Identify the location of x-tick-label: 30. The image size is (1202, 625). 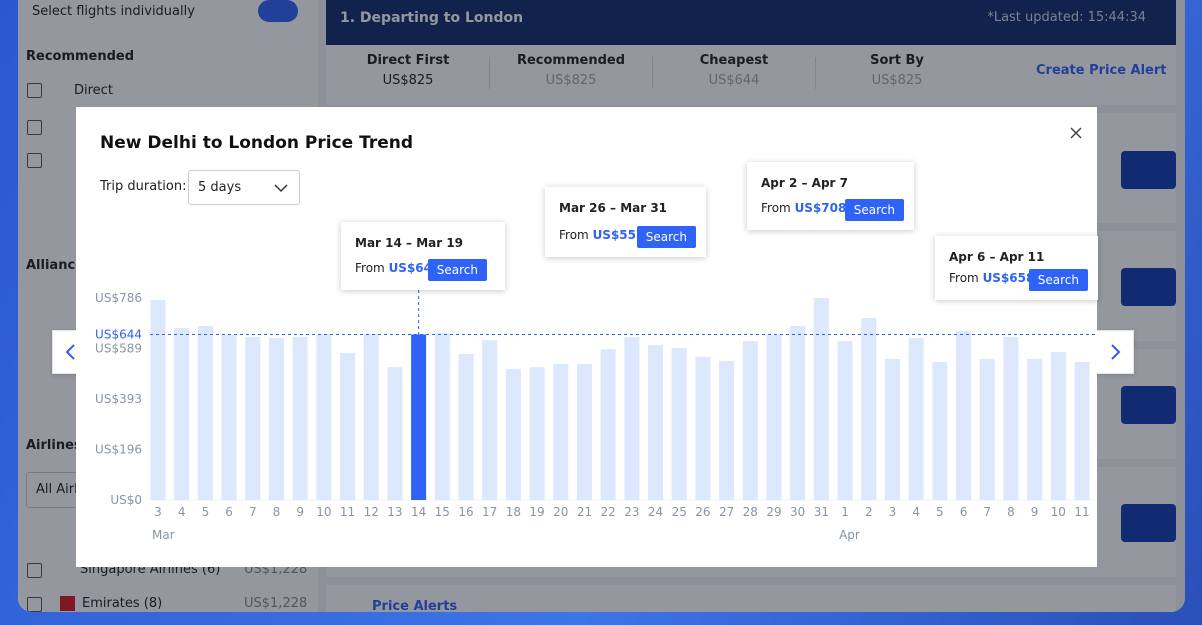
(797, 512).